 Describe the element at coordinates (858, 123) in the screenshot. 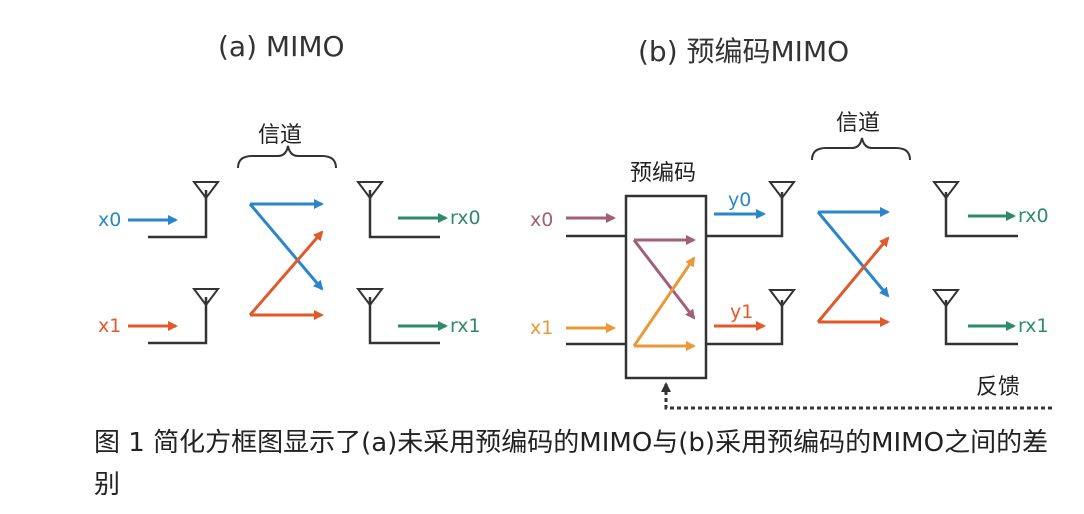

I see `panel-b-channel-label: 信道` at that location.